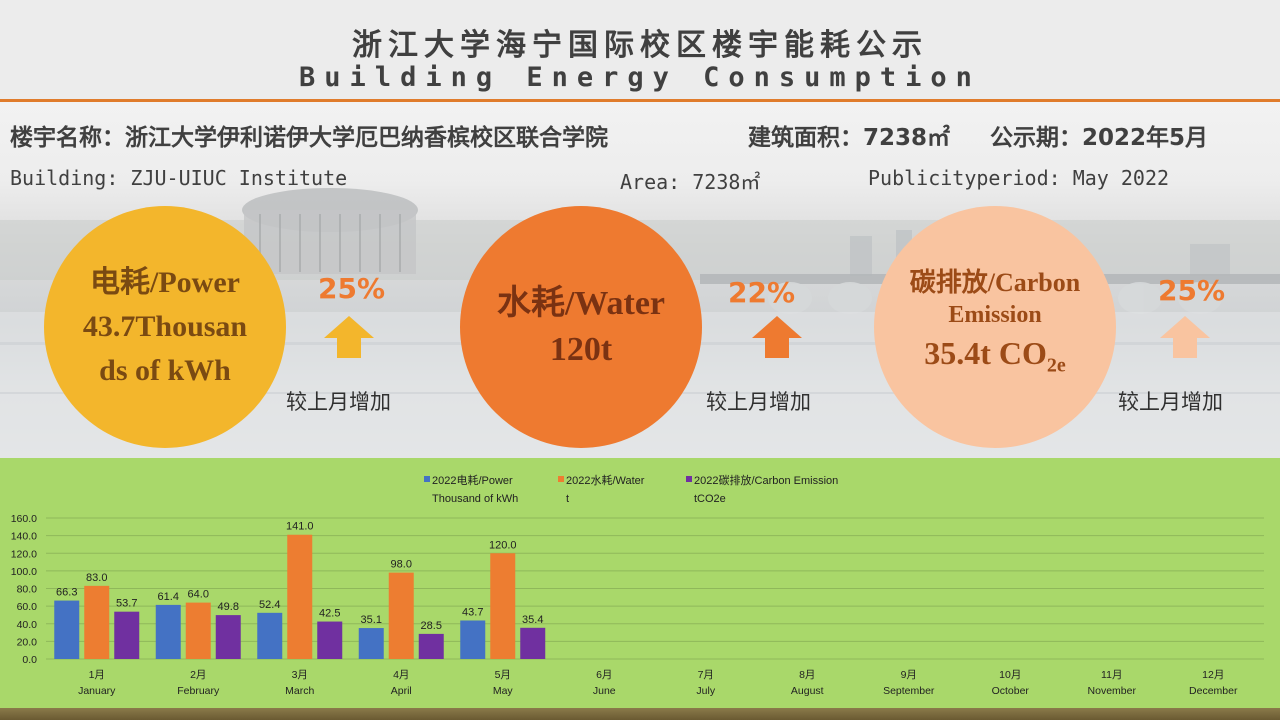 This screenshot has height=720, width=1280. What do you see at coordinates (909, 691) in the screenshot?
I see `x-tick-label-en: September` at bounding box center [909, 691].